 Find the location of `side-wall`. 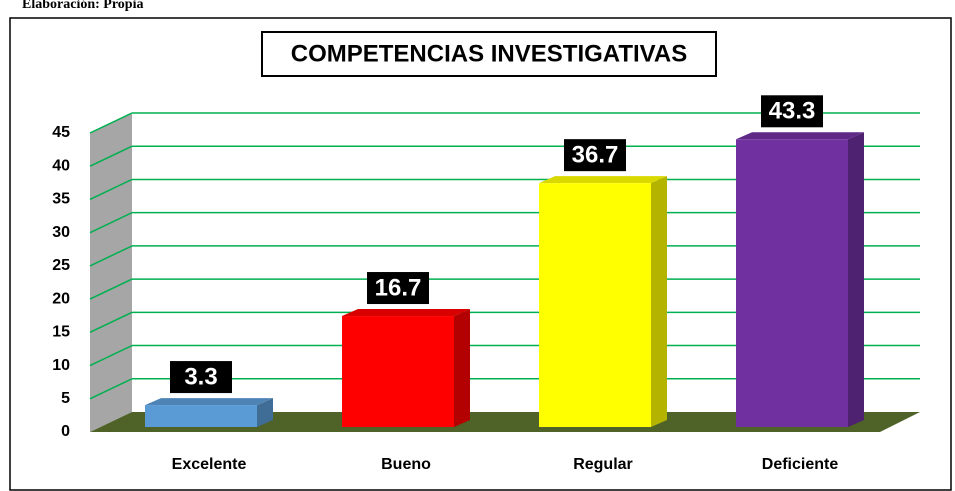

side-wall is located at coordinates (111, 272).